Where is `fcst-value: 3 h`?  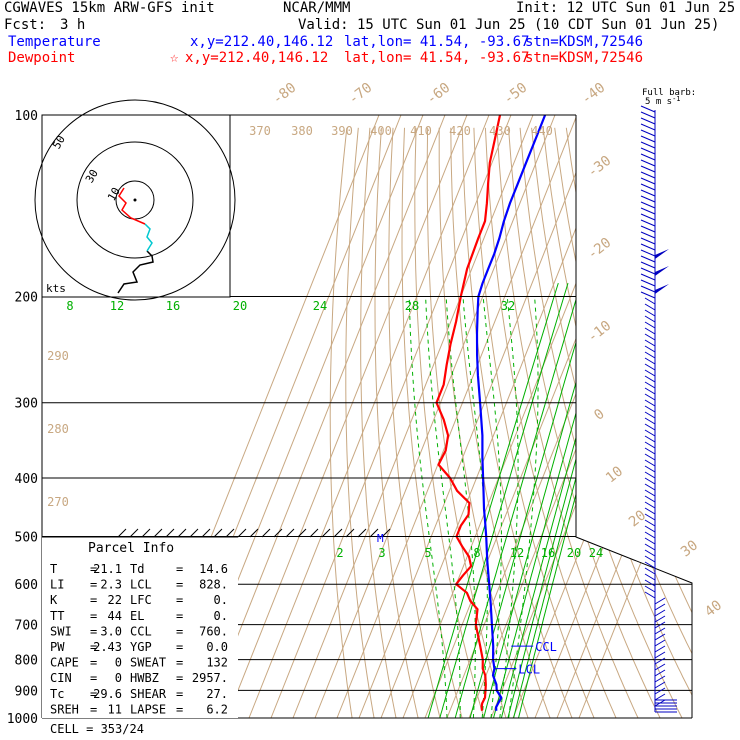
fcst-value: 3 h is located at coordinates (73, 25).